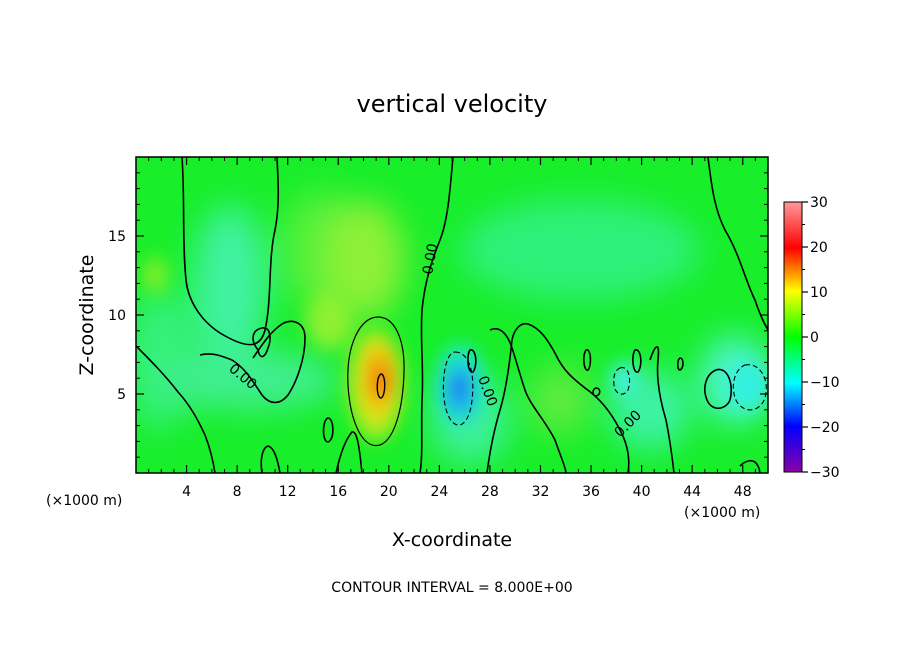 This screenshot has height=654, width=904. I want to click on x-tick-label: 32, so click(541, 492).